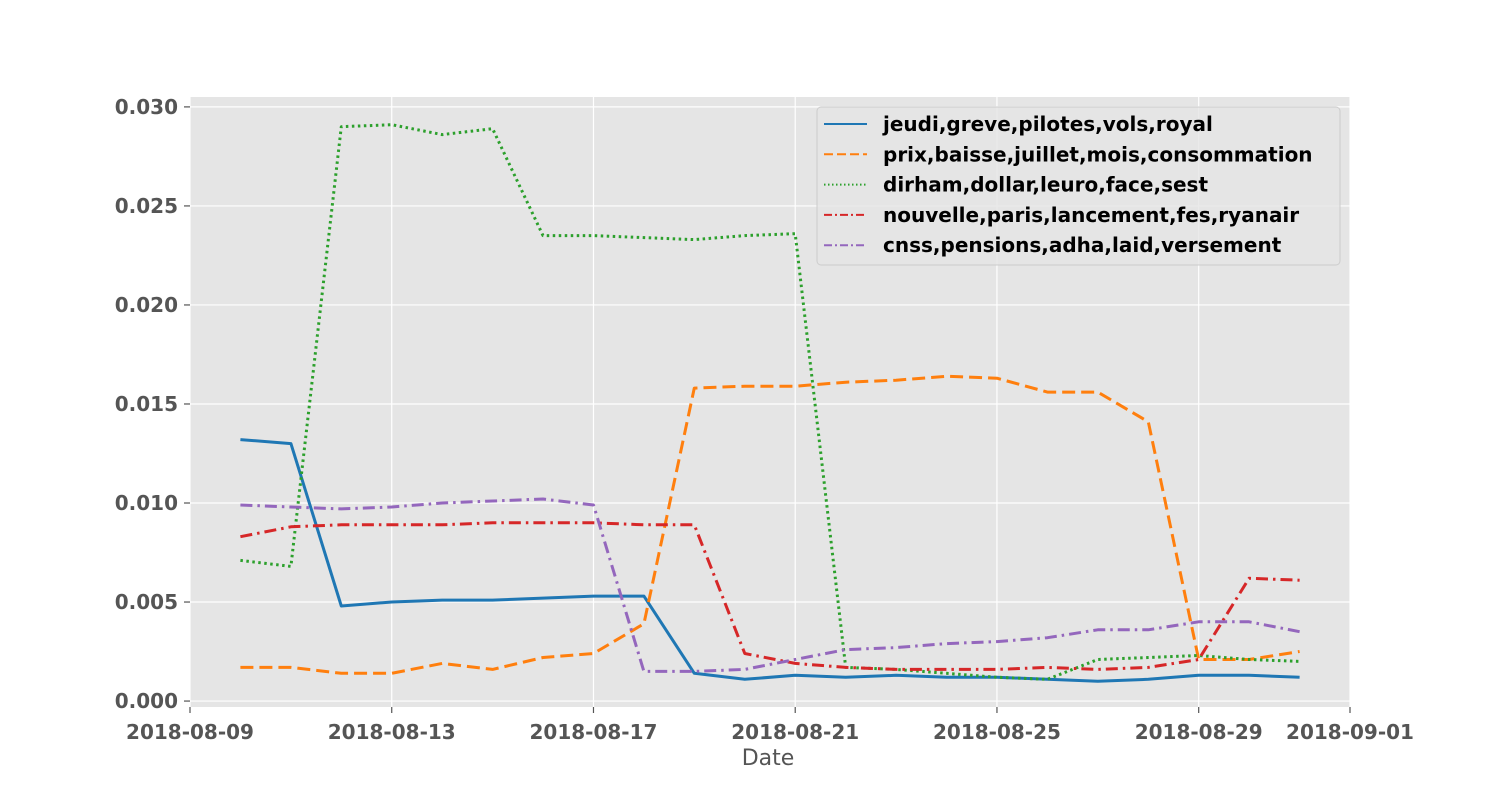 The height and width of the screenshot is (800, 1500). Describe the element at coordinates (146, 305) in the screenshot. I see `y-tick-label: 0.020` at that location.